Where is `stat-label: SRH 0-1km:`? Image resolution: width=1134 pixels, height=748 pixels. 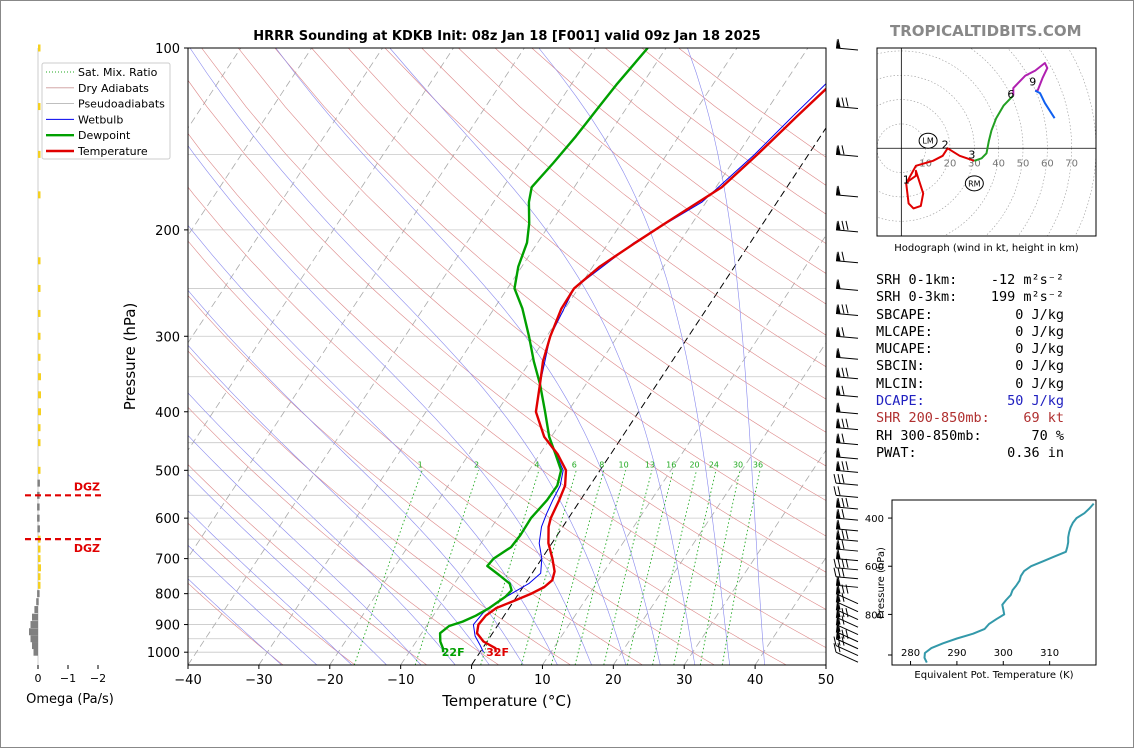 stat-label: SRH 0-1km: is located at coordinates (917, 280).